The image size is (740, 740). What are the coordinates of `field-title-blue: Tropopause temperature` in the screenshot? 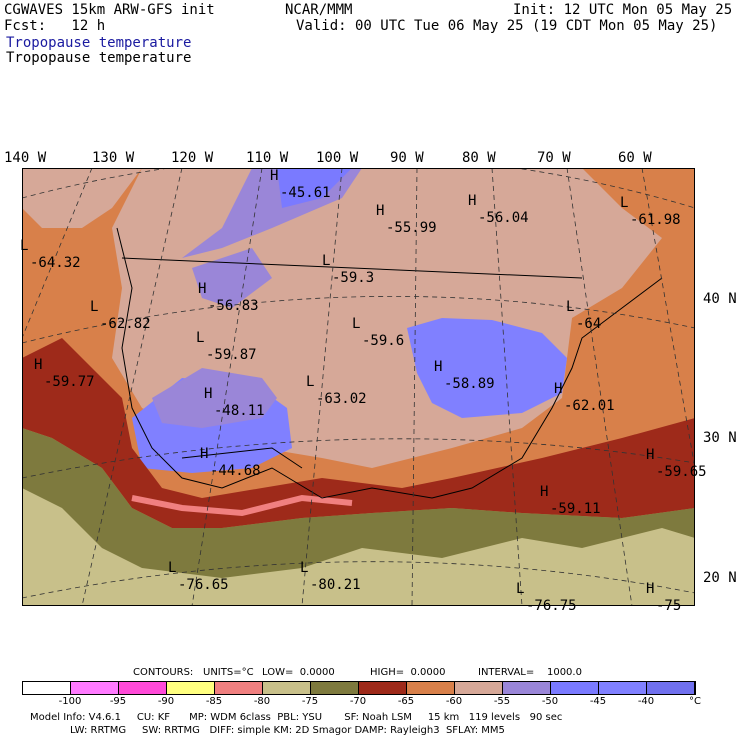 It's located at (99, 43).